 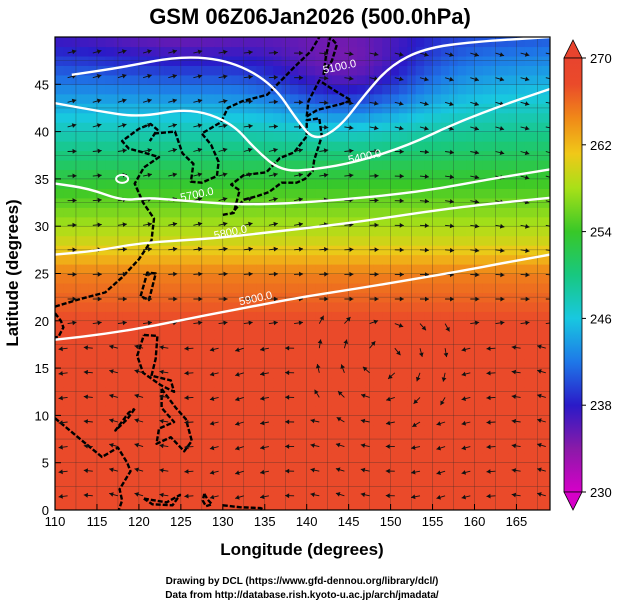 What do you see at coordinates (517, 521) in the screenshot?
I see `x-tick-label: 165` at bounding box center [517, 521].